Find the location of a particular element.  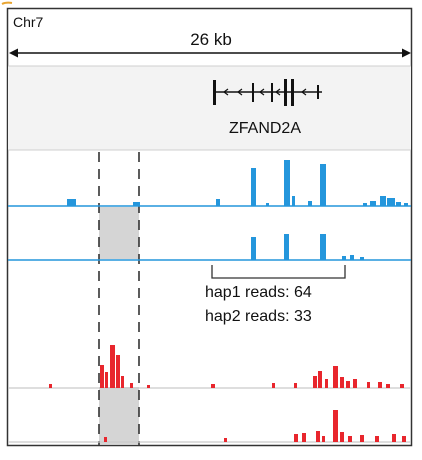

region-highlight-blue is located at coordinates (119, 233).